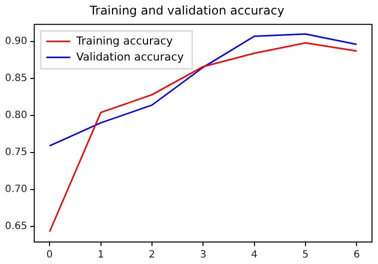  What do you see at coordinates (16, 116) in the screenshot?
I see `y-tick-label: 0.80` at bounding box center [16, 116].